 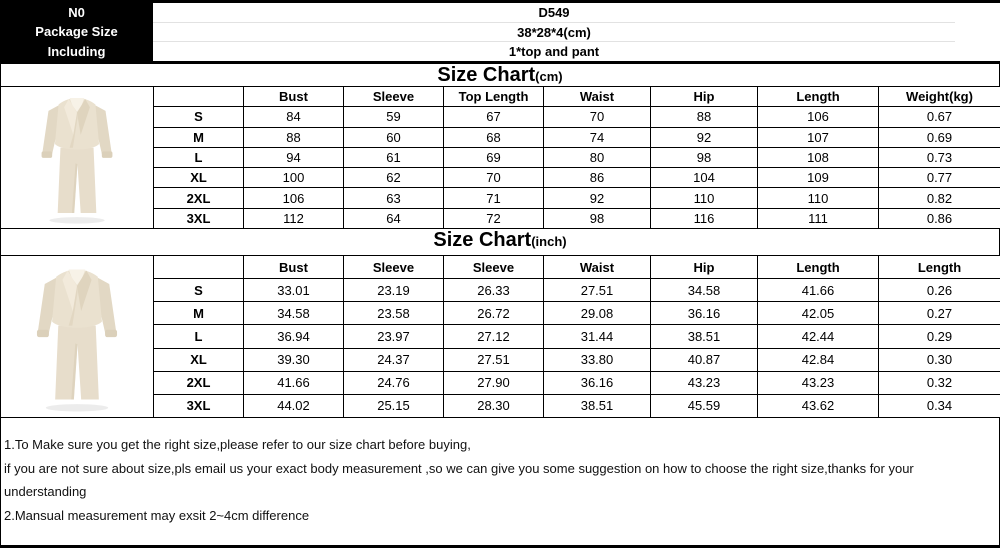 I want to click on size-value: 0.69, so click(x=939, y=137).